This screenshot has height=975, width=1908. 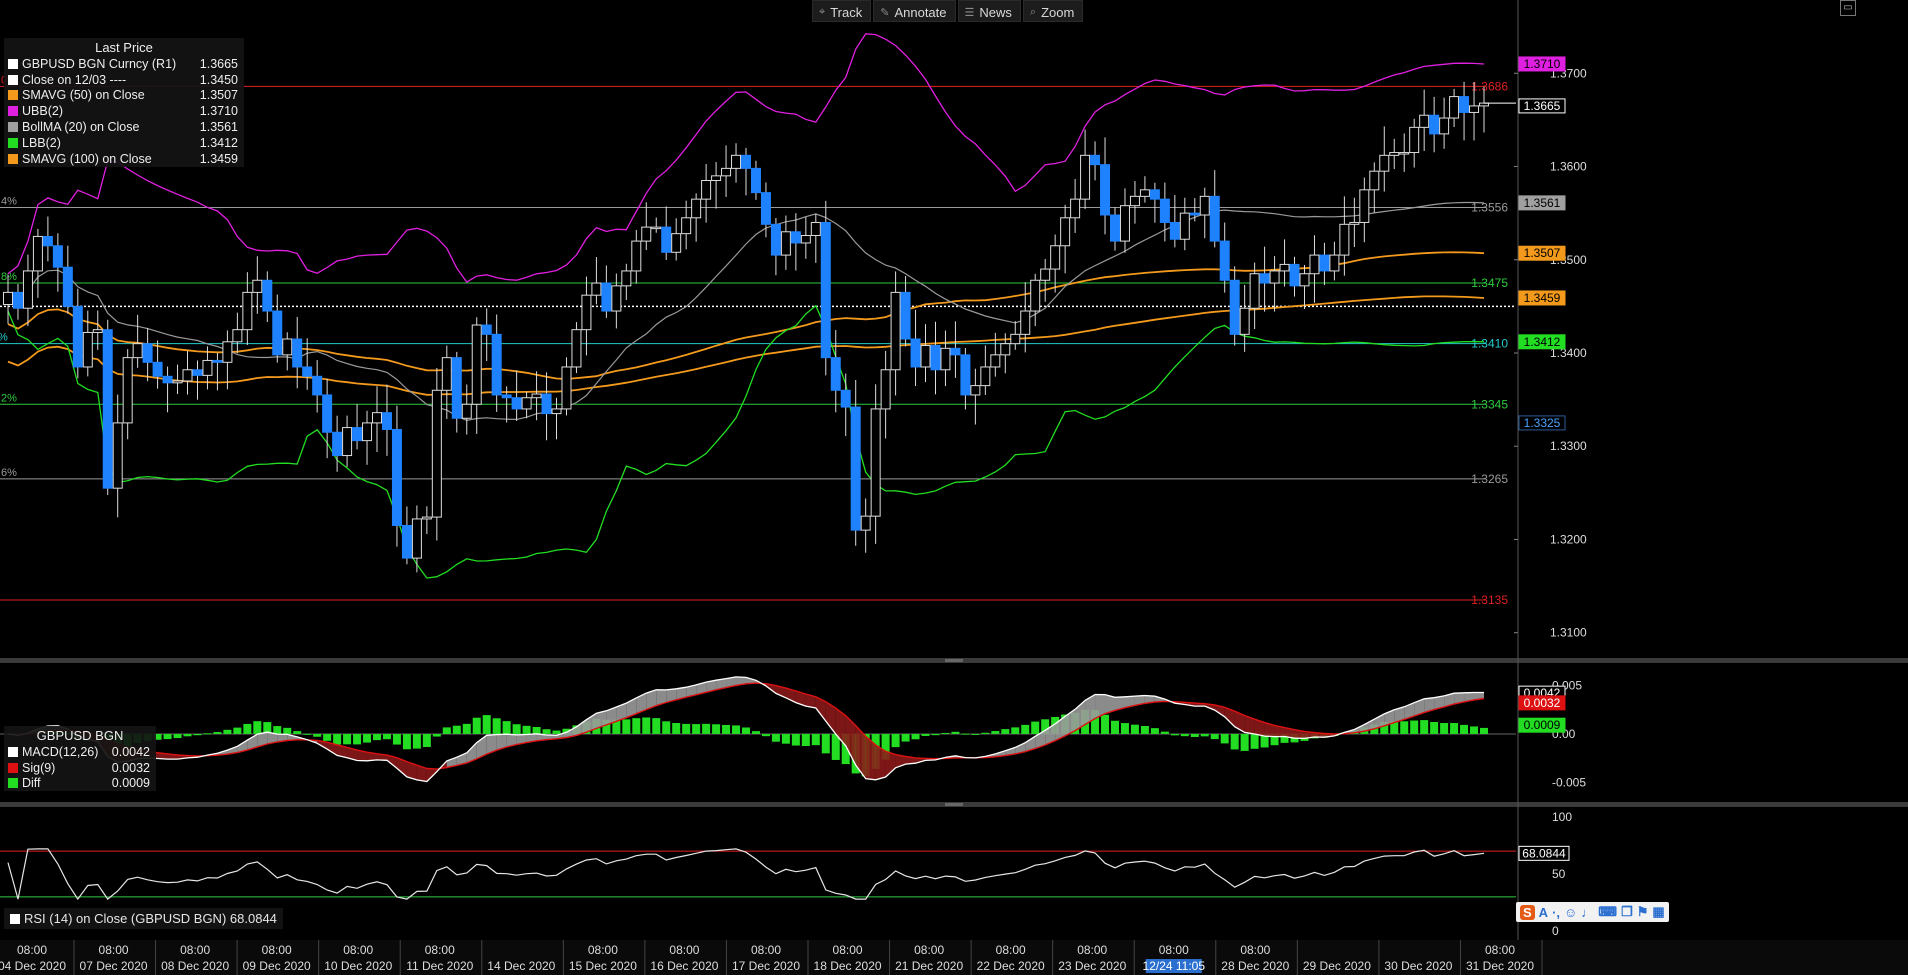 I want to click on news-icon: ☰, so click(x=969, y=12).